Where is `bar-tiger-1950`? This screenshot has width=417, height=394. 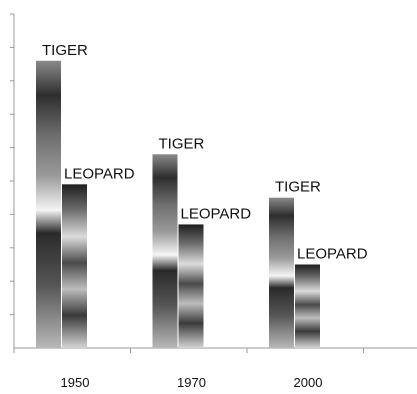
bar-tiger-1950 is located at coordinates (48, 204).